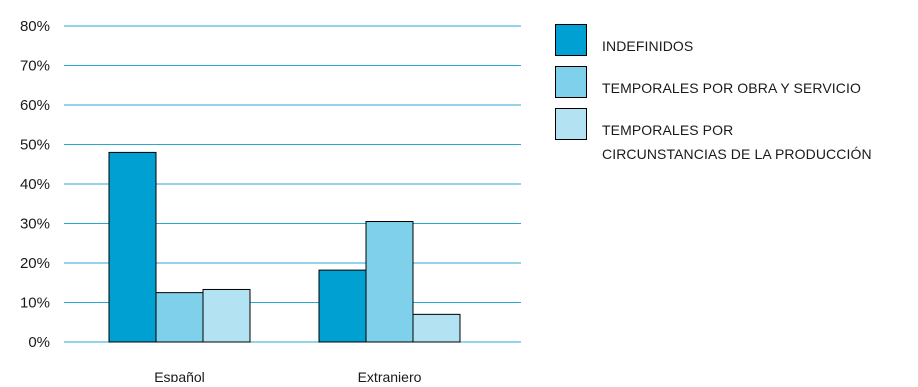 Image resolution: width=918 pixels, height=387 pixels. I want to click on legend-label-line: TEMPORALES POR, so click(668, 130).